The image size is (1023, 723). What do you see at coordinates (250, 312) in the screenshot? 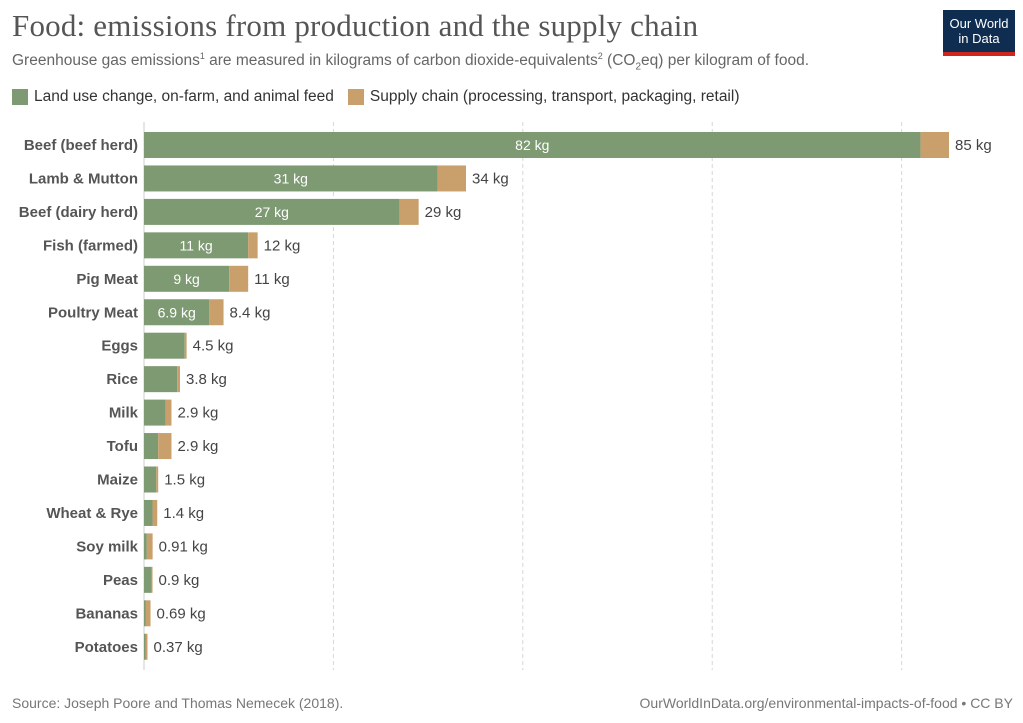
I see `bar-total-label: 8.4 kg` at bounding box center [250, 312].